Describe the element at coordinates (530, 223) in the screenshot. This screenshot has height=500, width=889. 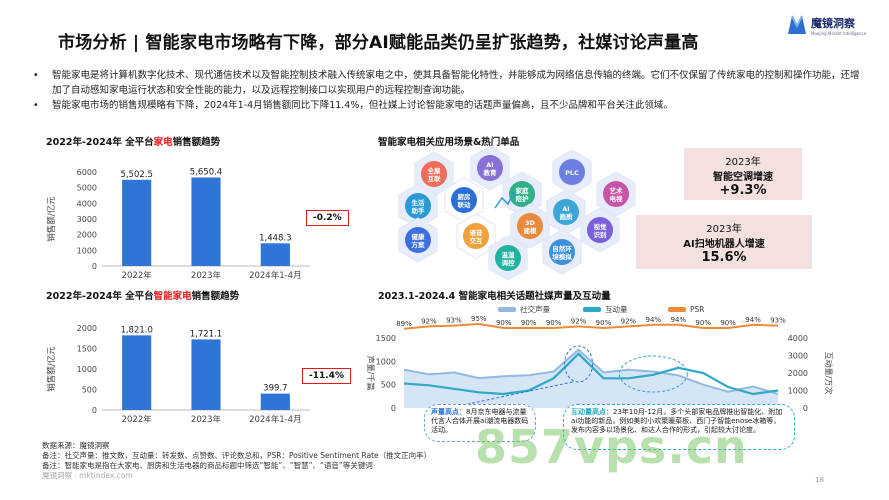
I see `scene-hex-label: 3D` at that location.